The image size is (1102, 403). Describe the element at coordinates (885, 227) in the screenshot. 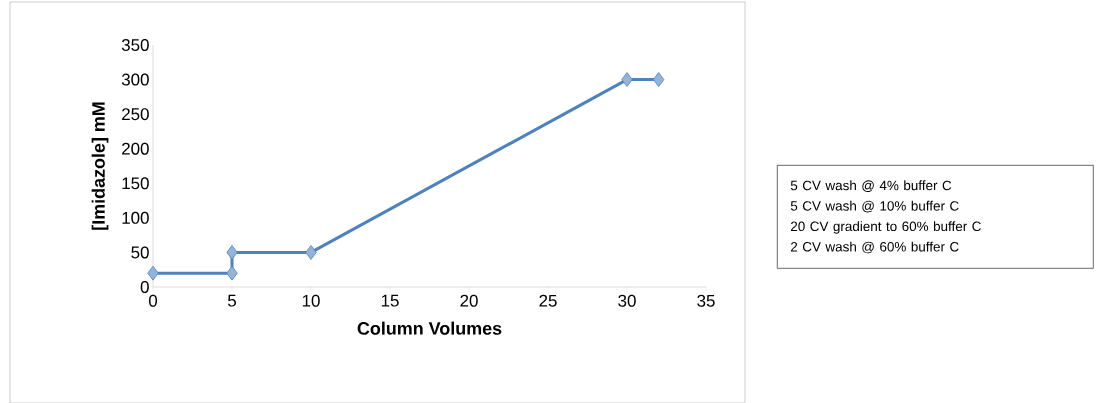

I see `text: 20 CV gradient to 60% buffer C` at that location.